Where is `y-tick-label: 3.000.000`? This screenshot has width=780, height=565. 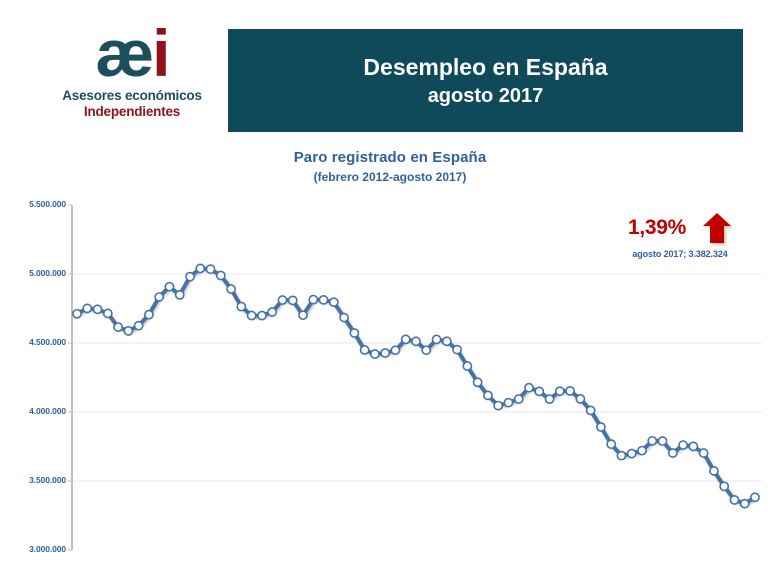 y-tick-label: 3.000.000 is located at coordinates (47, 549).